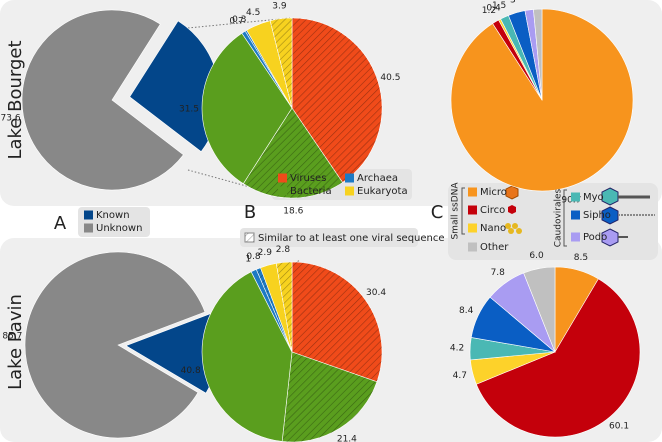 The image size is (662, 442). Describe the element at coordinates (249, 237) in the screenshot. I see `hatch-swatch` at that location.